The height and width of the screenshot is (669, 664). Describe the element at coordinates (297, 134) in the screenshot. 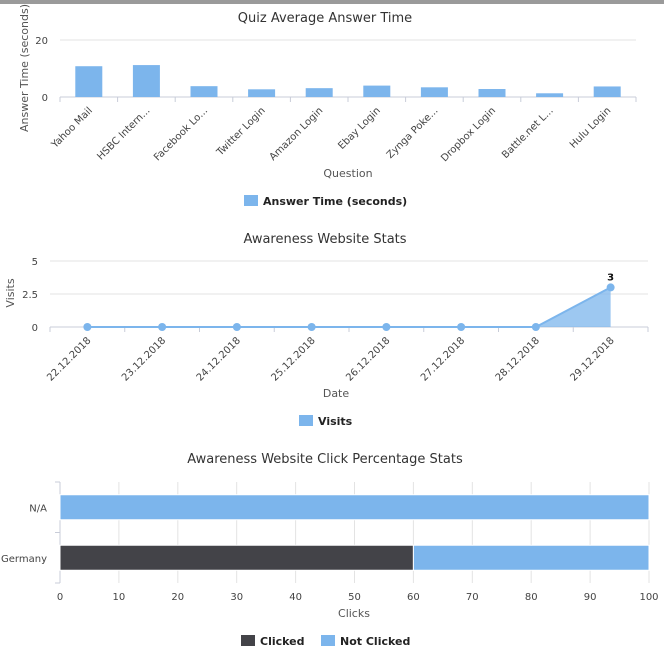

I see `x-tick-label: Amazon Login` at that location.